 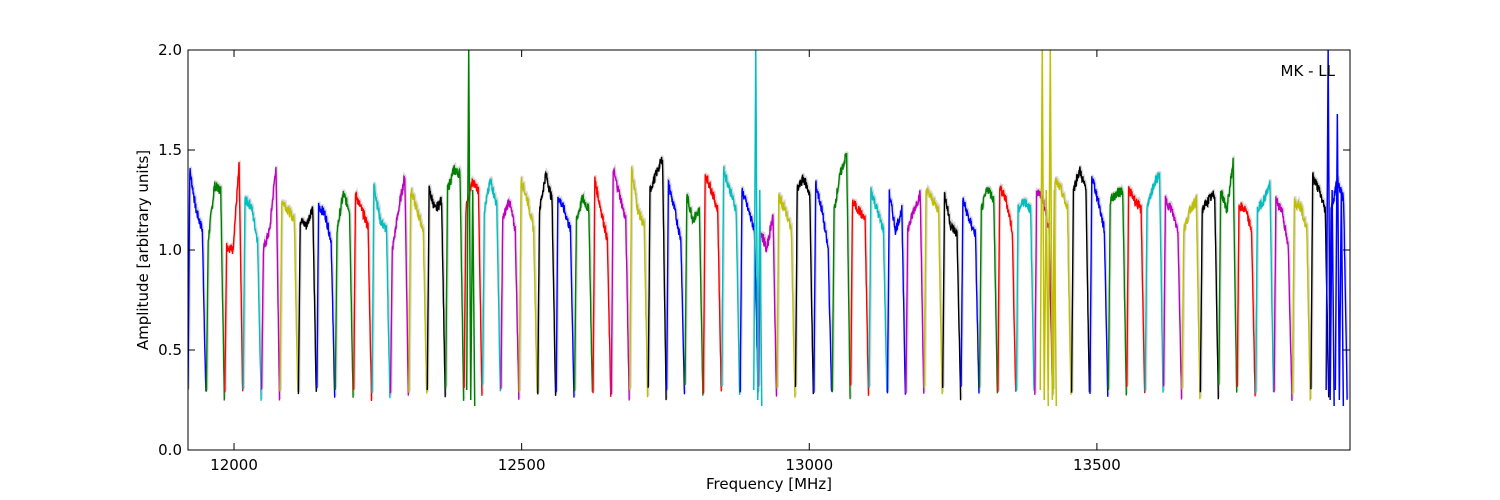 What do you see at coordinates (170, 350) in the screenshot?
I see `y-tick-label: 0.5` at bounding box center [170, 350].